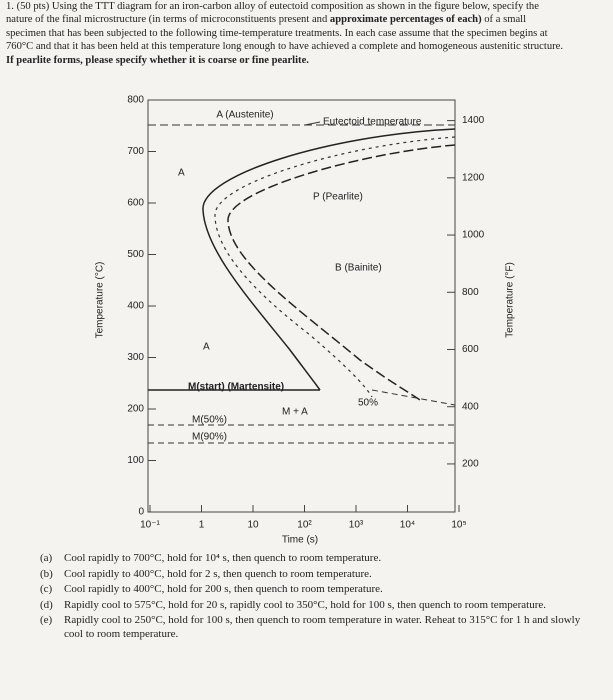  I want to click on y-tick-label: 100, so click(135, 460).